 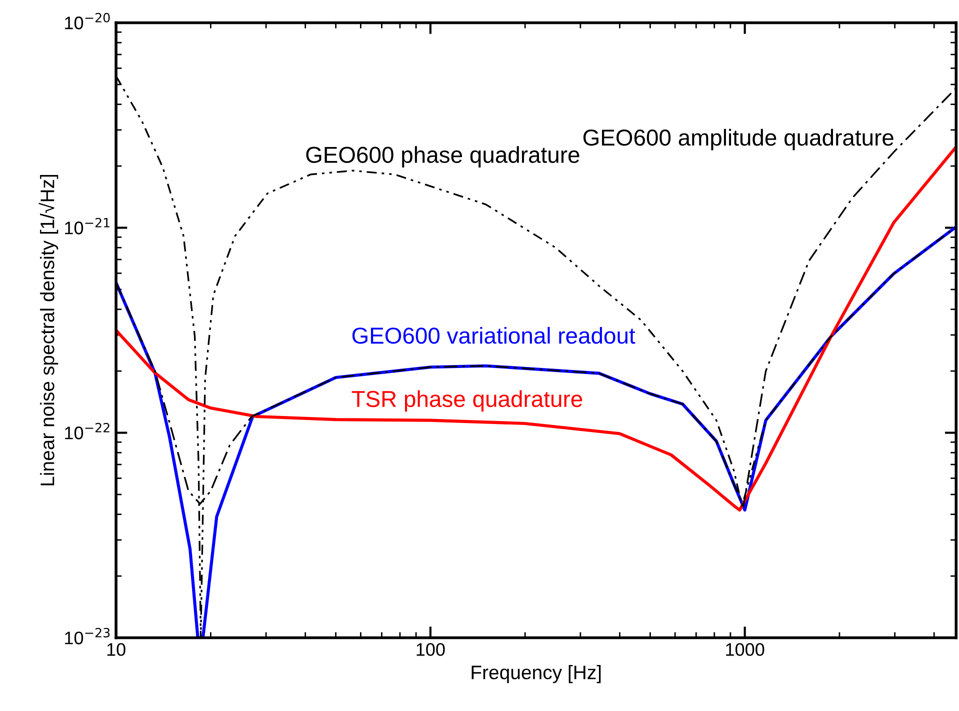 What do you see at coordinates (87, 21) in the screenshot?
I see `y-tick-label: 10$^{−20}$` at bounding box center [87, 21].